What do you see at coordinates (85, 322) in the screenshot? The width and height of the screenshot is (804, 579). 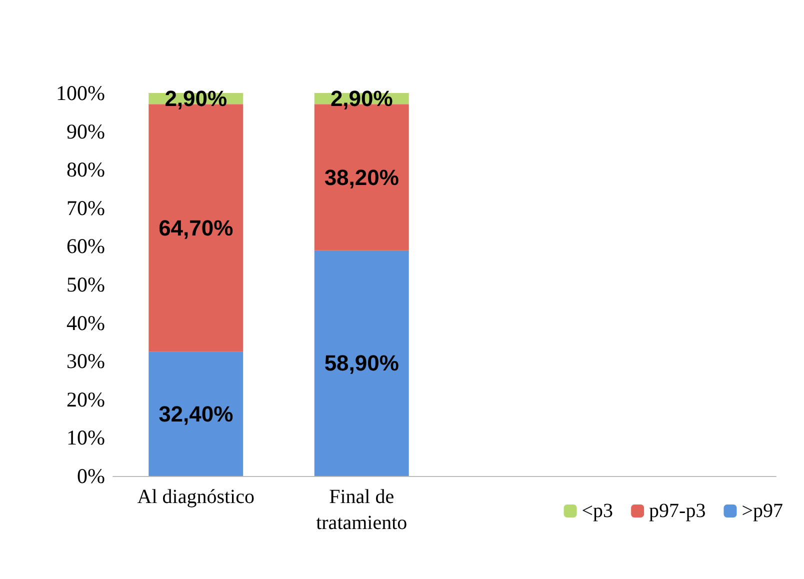 I see `y-tick-label: 40%` at bounding box center [85, 322].